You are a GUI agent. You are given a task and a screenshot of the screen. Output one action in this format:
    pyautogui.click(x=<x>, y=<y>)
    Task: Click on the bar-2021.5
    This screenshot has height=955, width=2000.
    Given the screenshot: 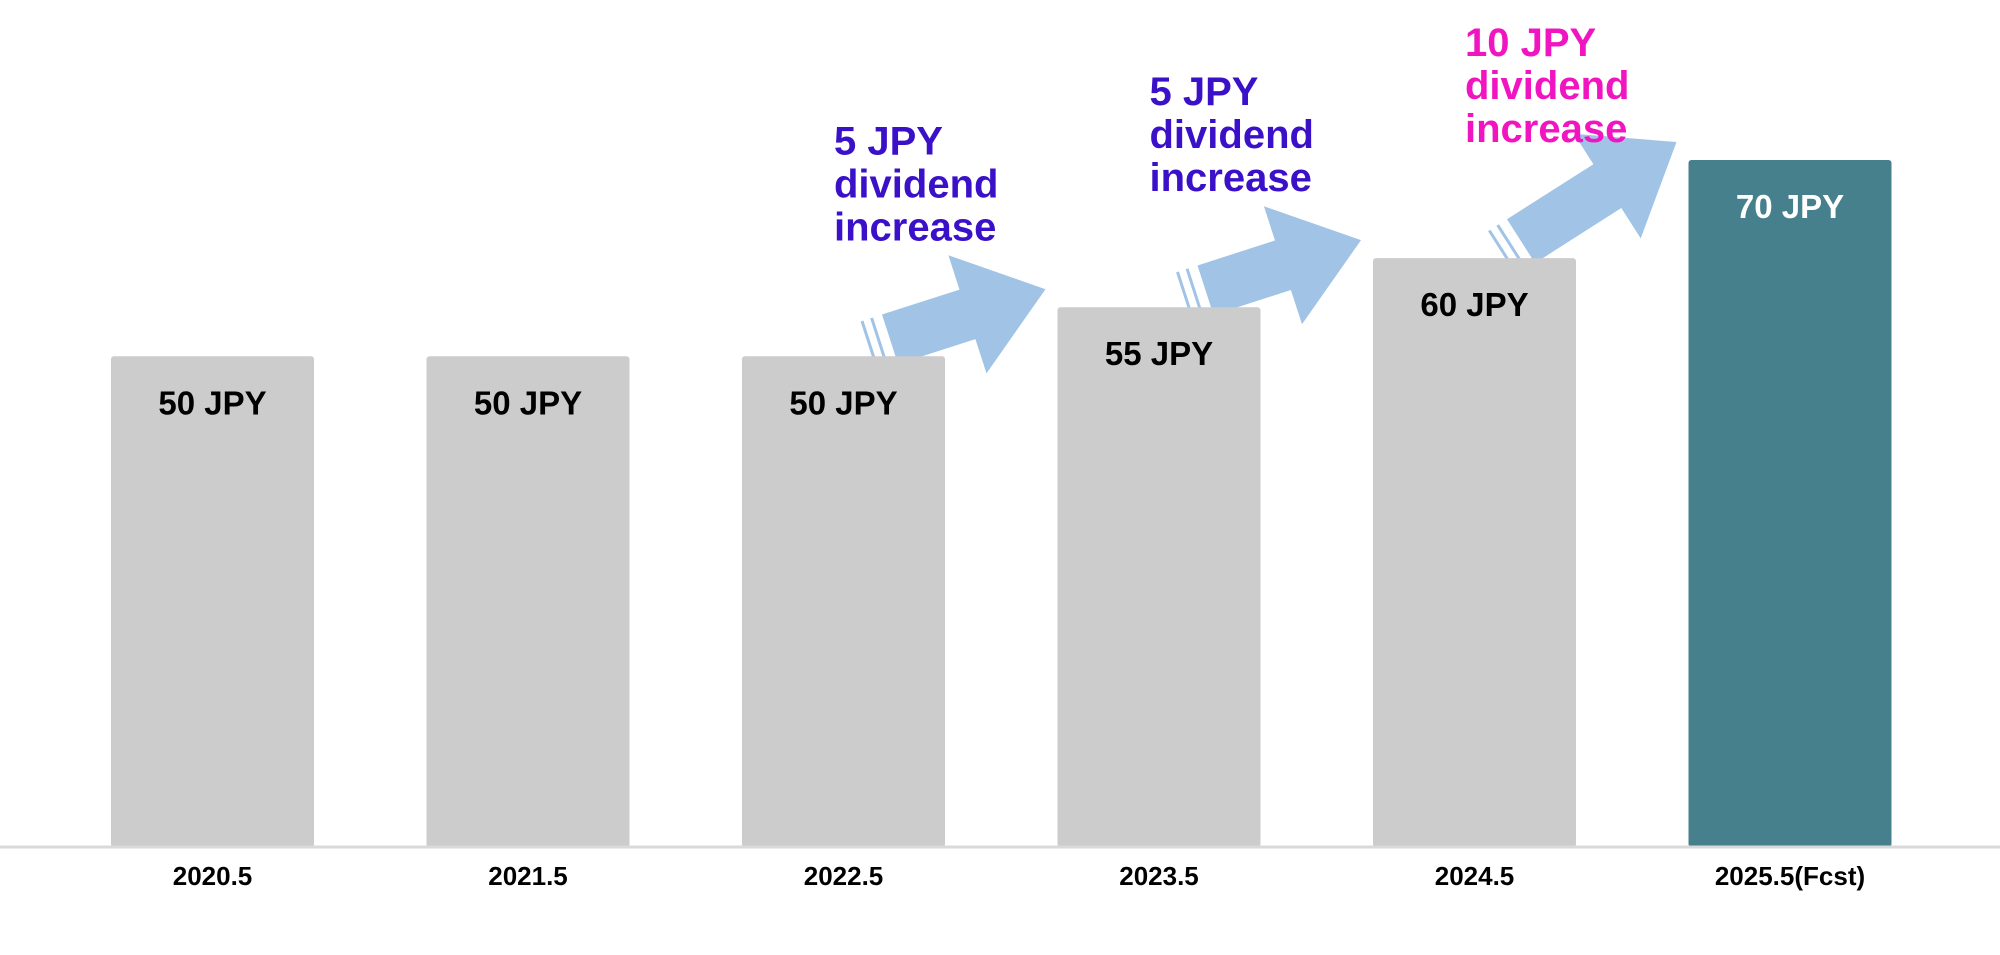 What is the action you would take?
    pyautogui.click(x=528, y=601)
    